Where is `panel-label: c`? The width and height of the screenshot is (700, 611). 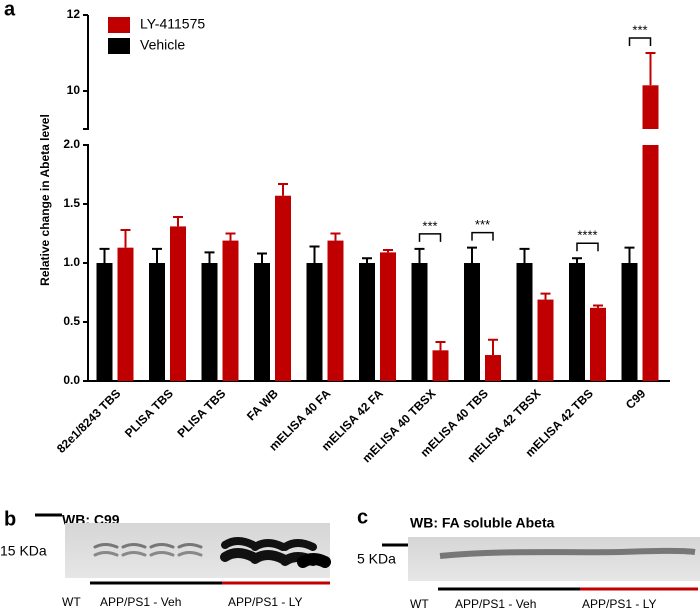 panel-label: c is located at coordinates (362, 517).